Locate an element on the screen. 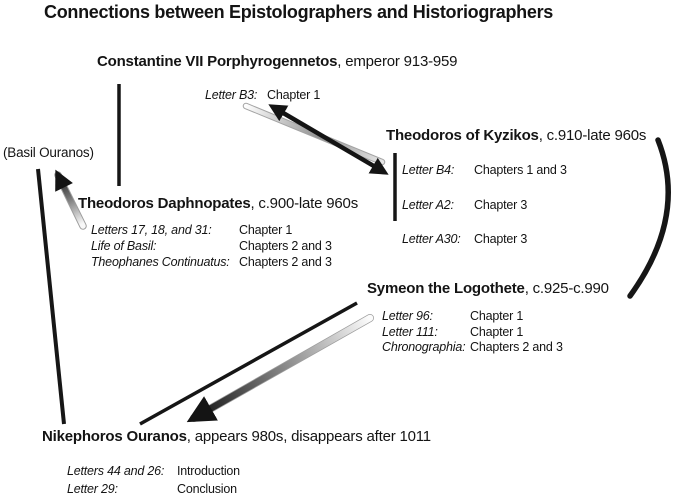 The height and width of the screenshot is (500, 675). person-dates: , c.910-late 960s is located at coordinates (592, 135).